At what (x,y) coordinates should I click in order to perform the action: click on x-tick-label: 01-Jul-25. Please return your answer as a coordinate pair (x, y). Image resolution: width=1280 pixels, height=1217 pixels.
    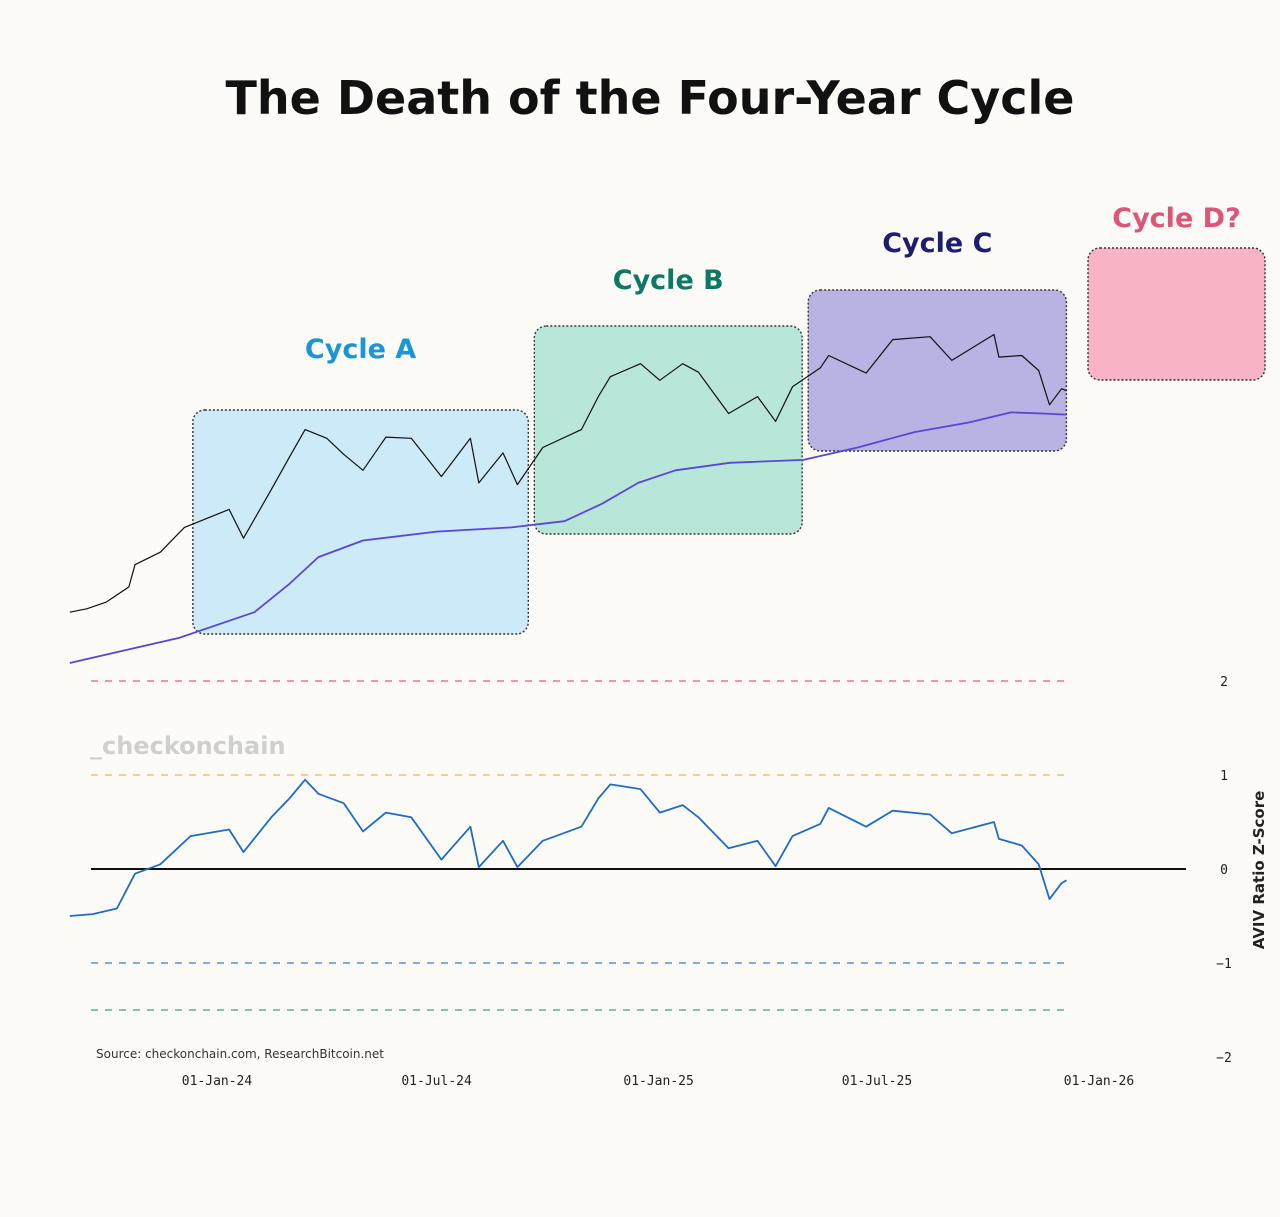
    Looking at the image, I should click on (877, 1081).